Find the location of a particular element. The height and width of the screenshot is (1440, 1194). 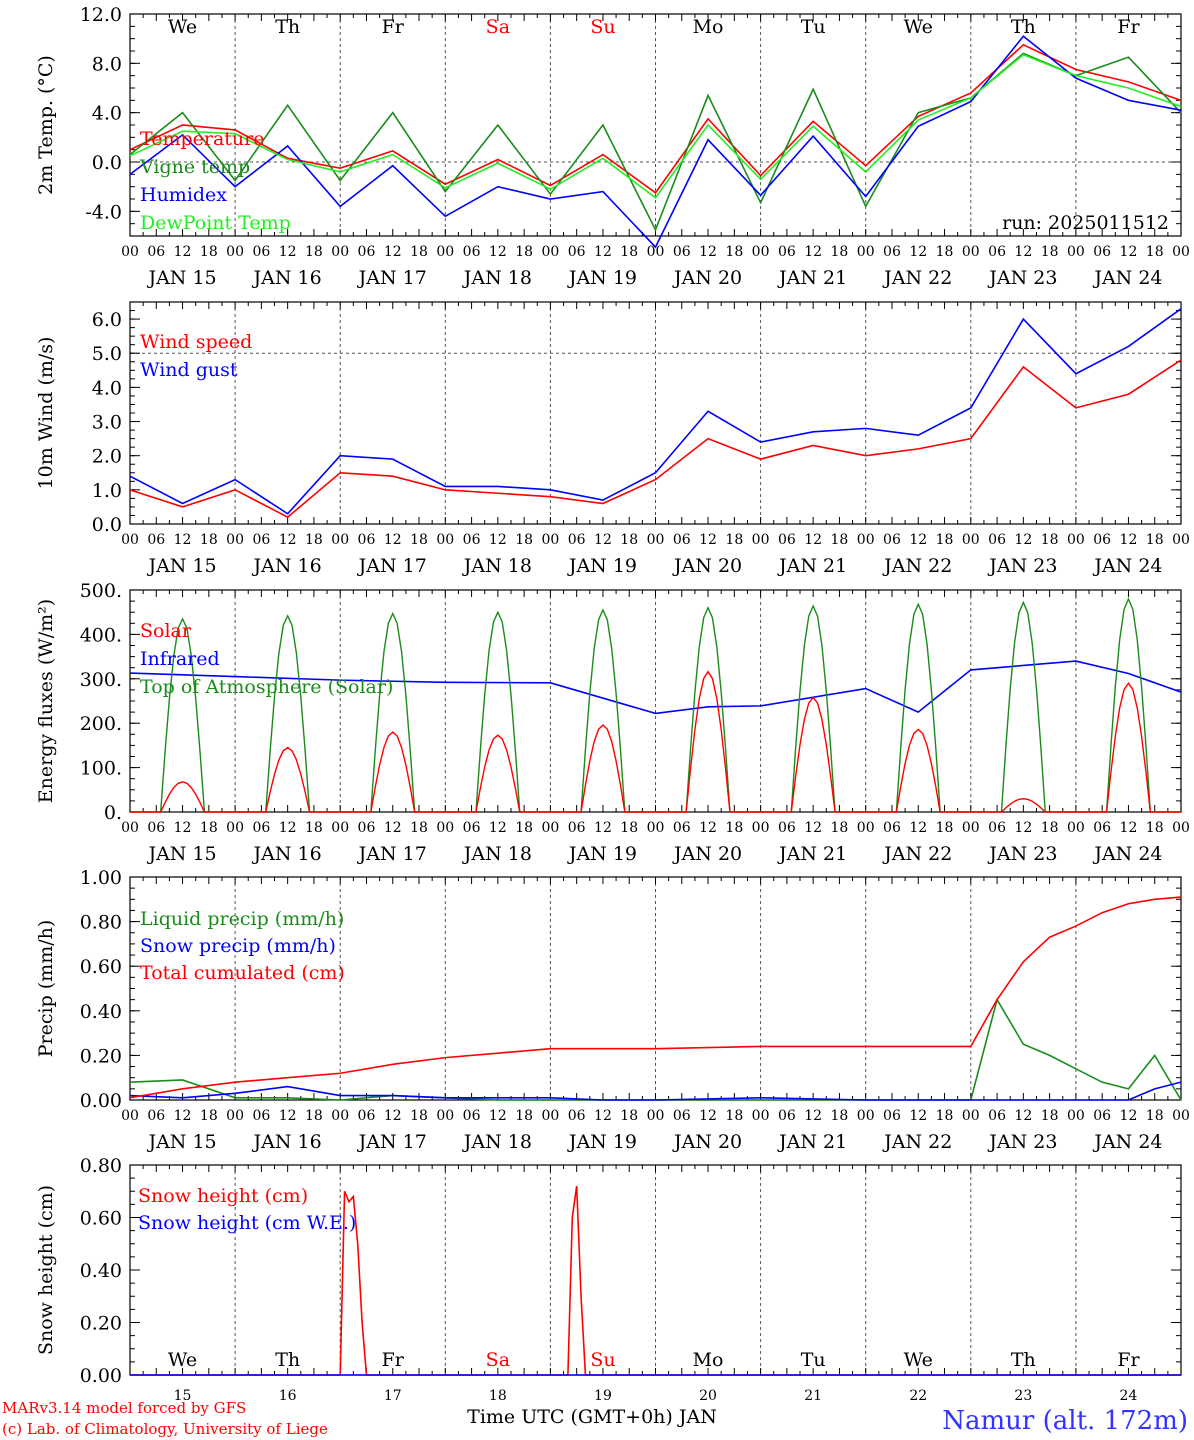

day-number-label: 17 is located at coordinates (393, 1396).